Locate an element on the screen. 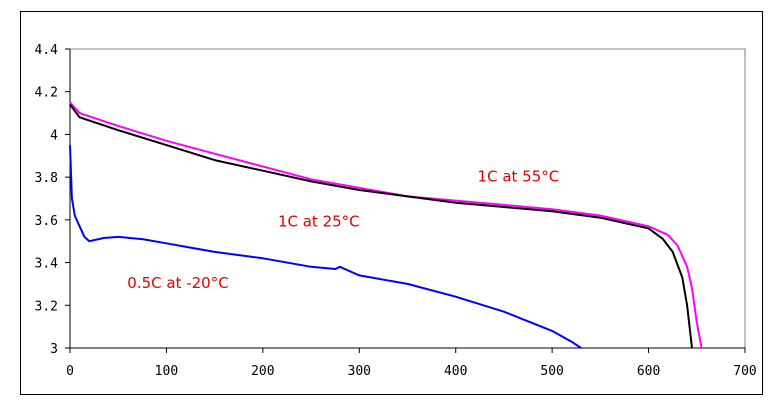  y-tick-label: 4.4 is located at coordinates (47, 50).